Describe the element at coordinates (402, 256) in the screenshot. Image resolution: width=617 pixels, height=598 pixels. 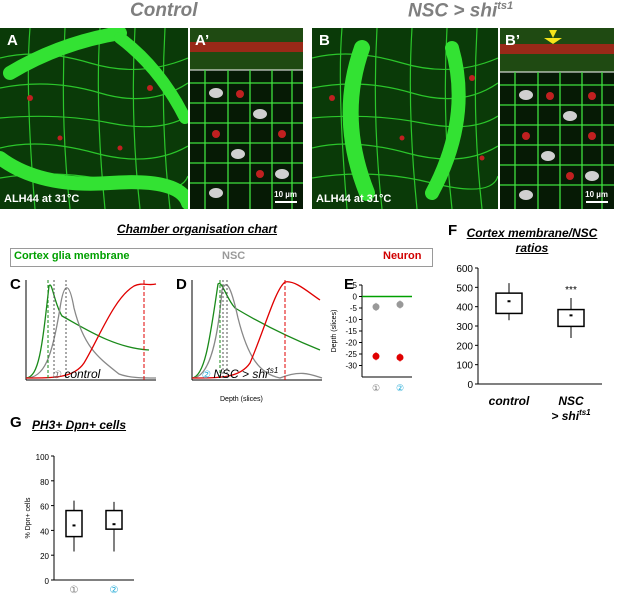
I see `legend-neuron: Neuron` at that location.